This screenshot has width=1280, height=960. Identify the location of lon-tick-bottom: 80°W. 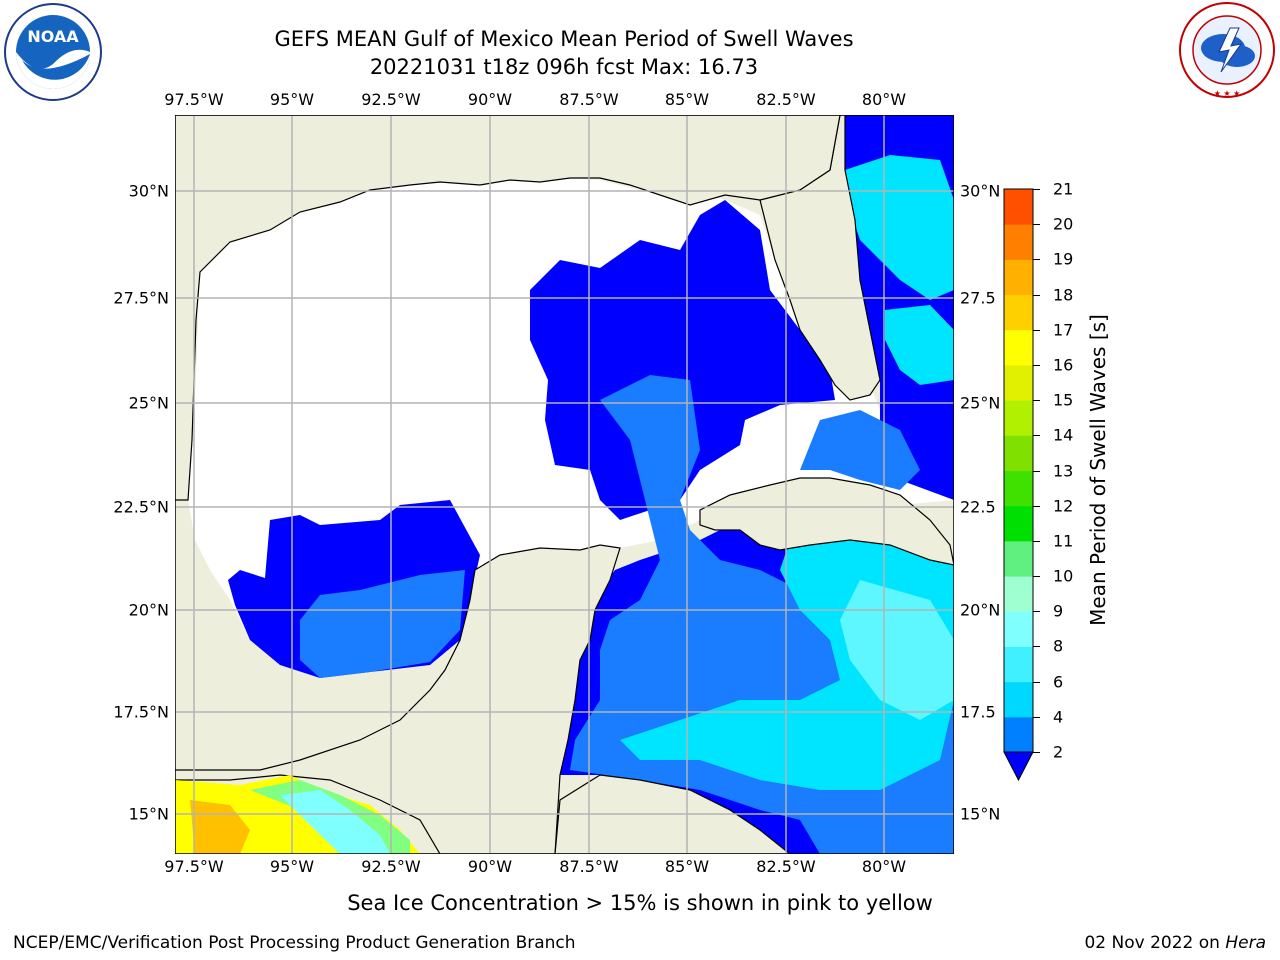
(884, 866).